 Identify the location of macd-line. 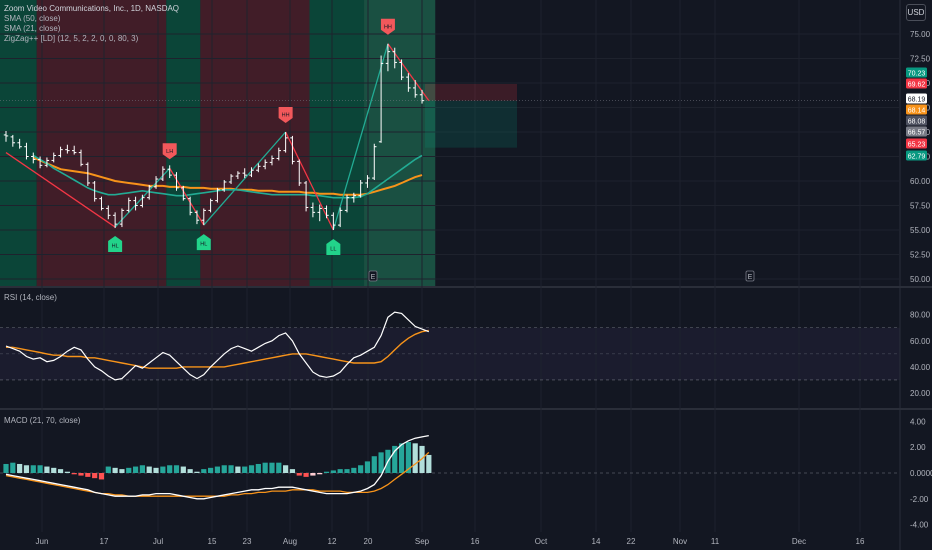
(217, 467).